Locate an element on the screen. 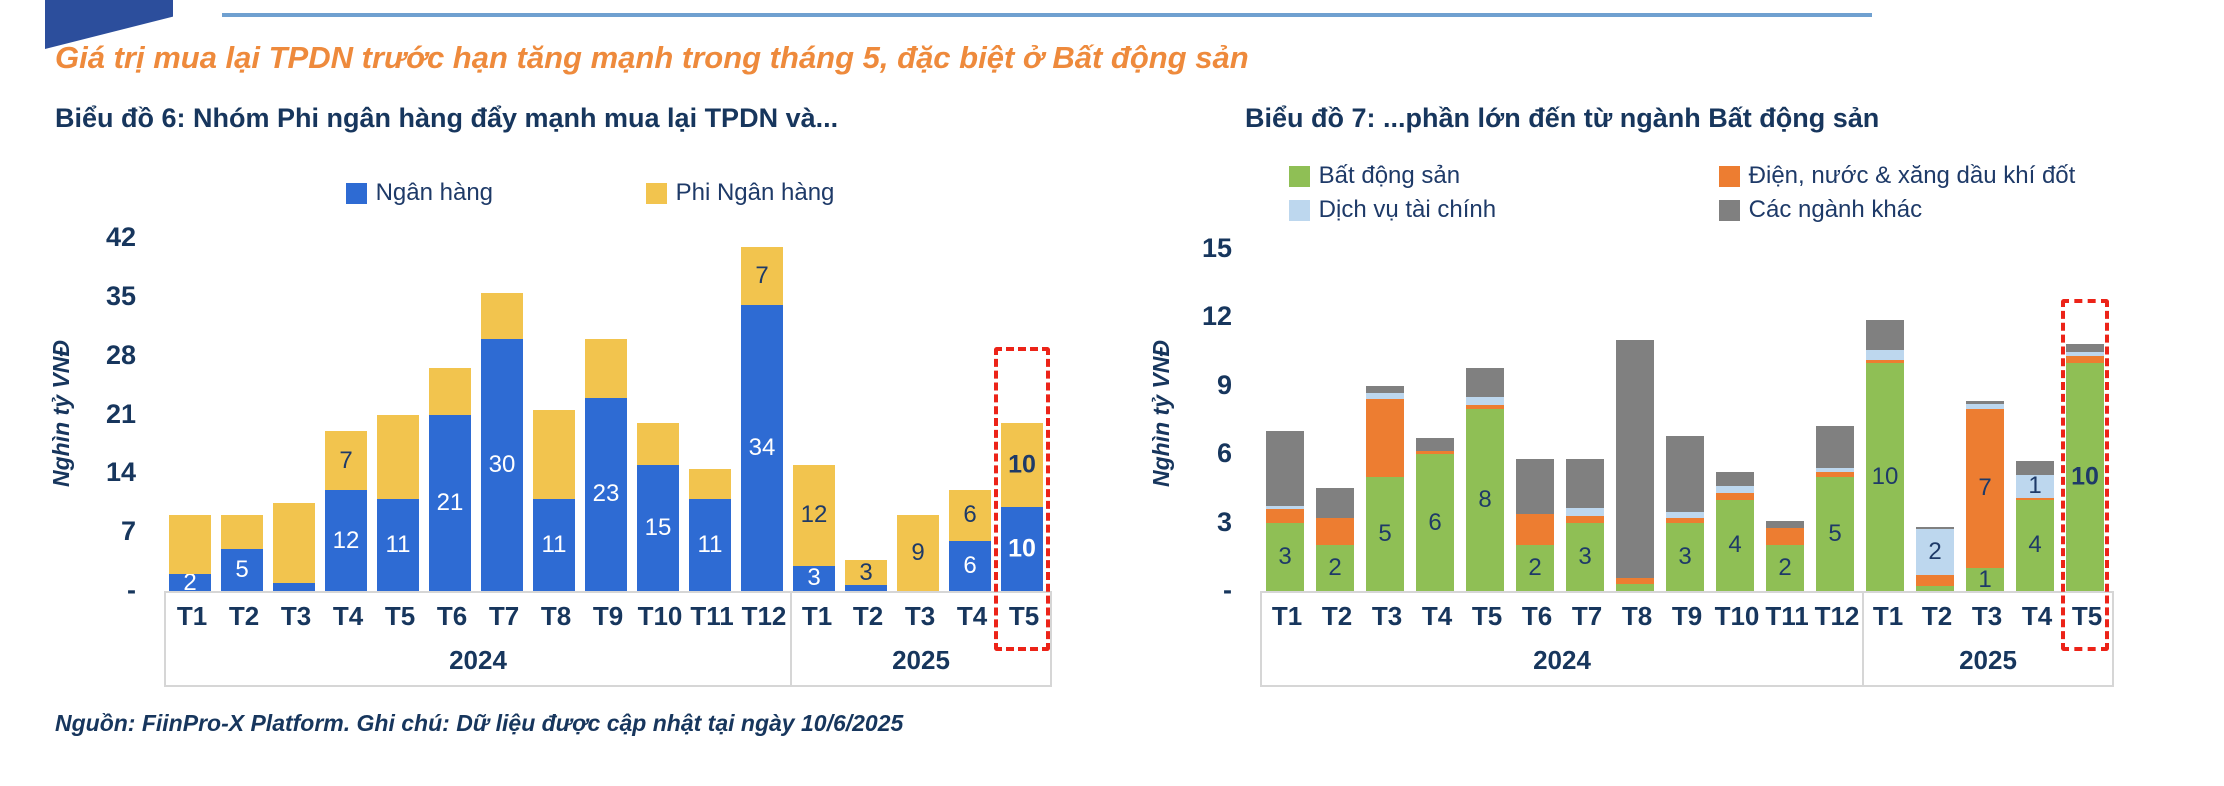  bar-segment: 10 is located at coordinates (1022, 549).